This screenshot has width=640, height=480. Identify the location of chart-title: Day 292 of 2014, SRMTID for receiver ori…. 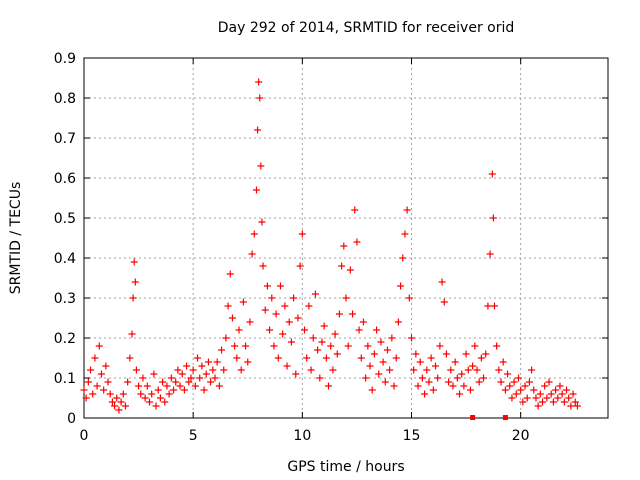
(366, 28).